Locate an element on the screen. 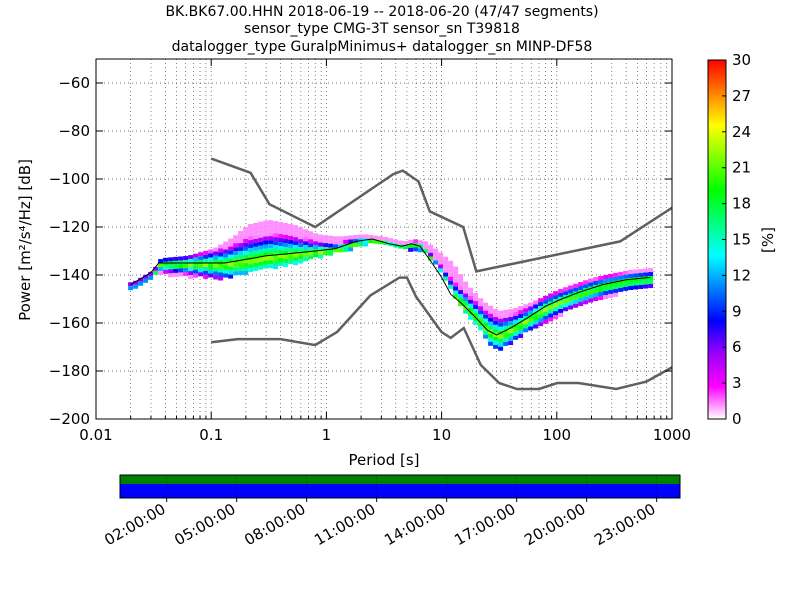  psd-heatmap is located at coordinates (391, 285).